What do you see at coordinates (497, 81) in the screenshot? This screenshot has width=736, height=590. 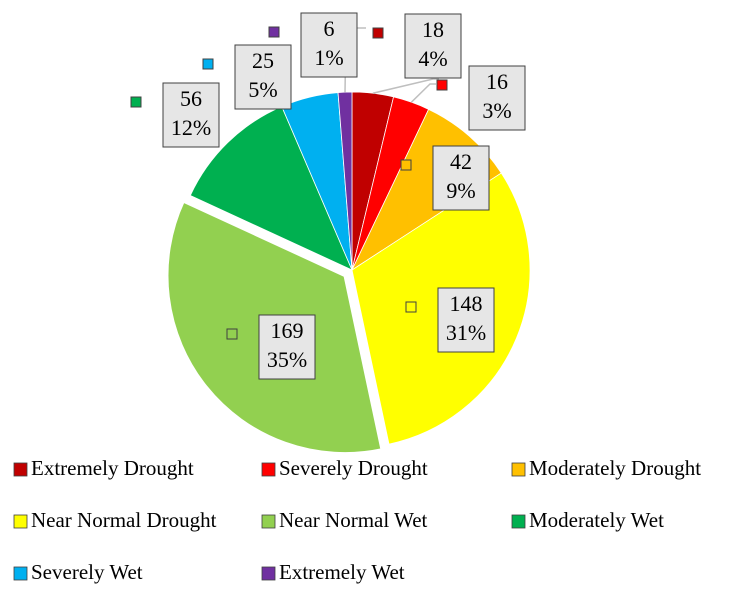 I see `data-label-value: 16` at bounding box center [497, 81].